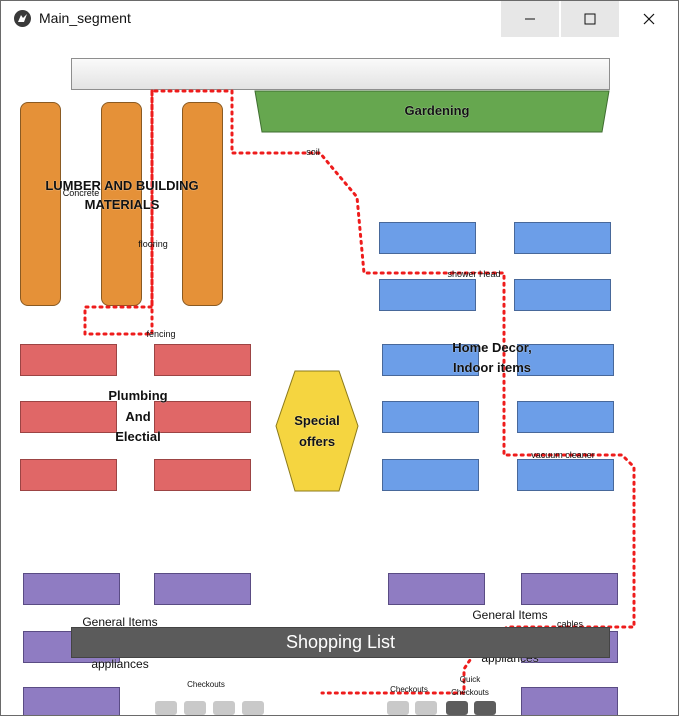 The width and height of the screenshot is (679, 716). I want to click on plumbing-label-line1: Plumbing, so click(138, 395).